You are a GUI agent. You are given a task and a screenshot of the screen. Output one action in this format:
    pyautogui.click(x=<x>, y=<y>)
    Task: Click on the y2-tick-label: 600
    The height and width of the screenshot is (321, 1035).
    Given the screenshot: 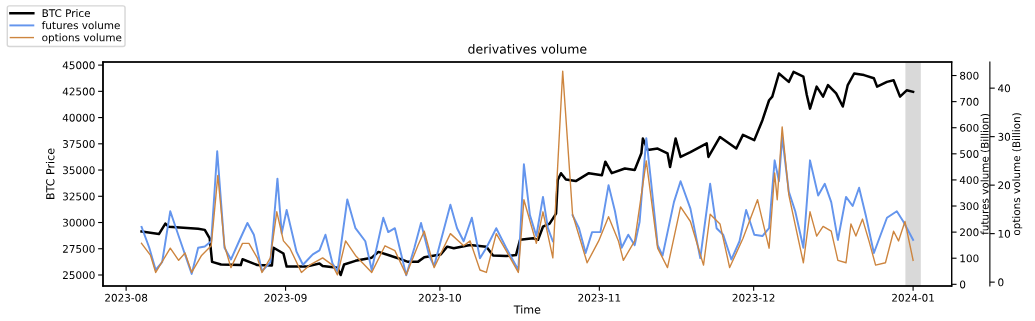 What is the action you would take?
    pyautogui.click(x=969, y=127)
    